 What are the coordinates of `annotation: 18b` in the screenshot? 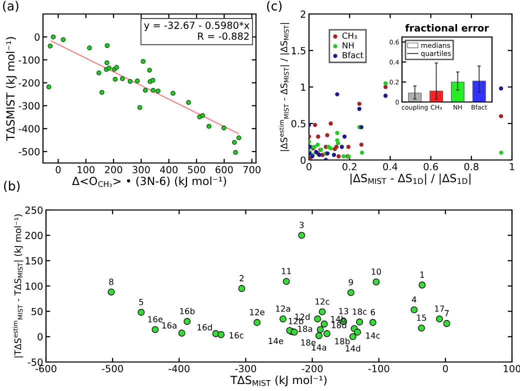 It's located at (342, 341).